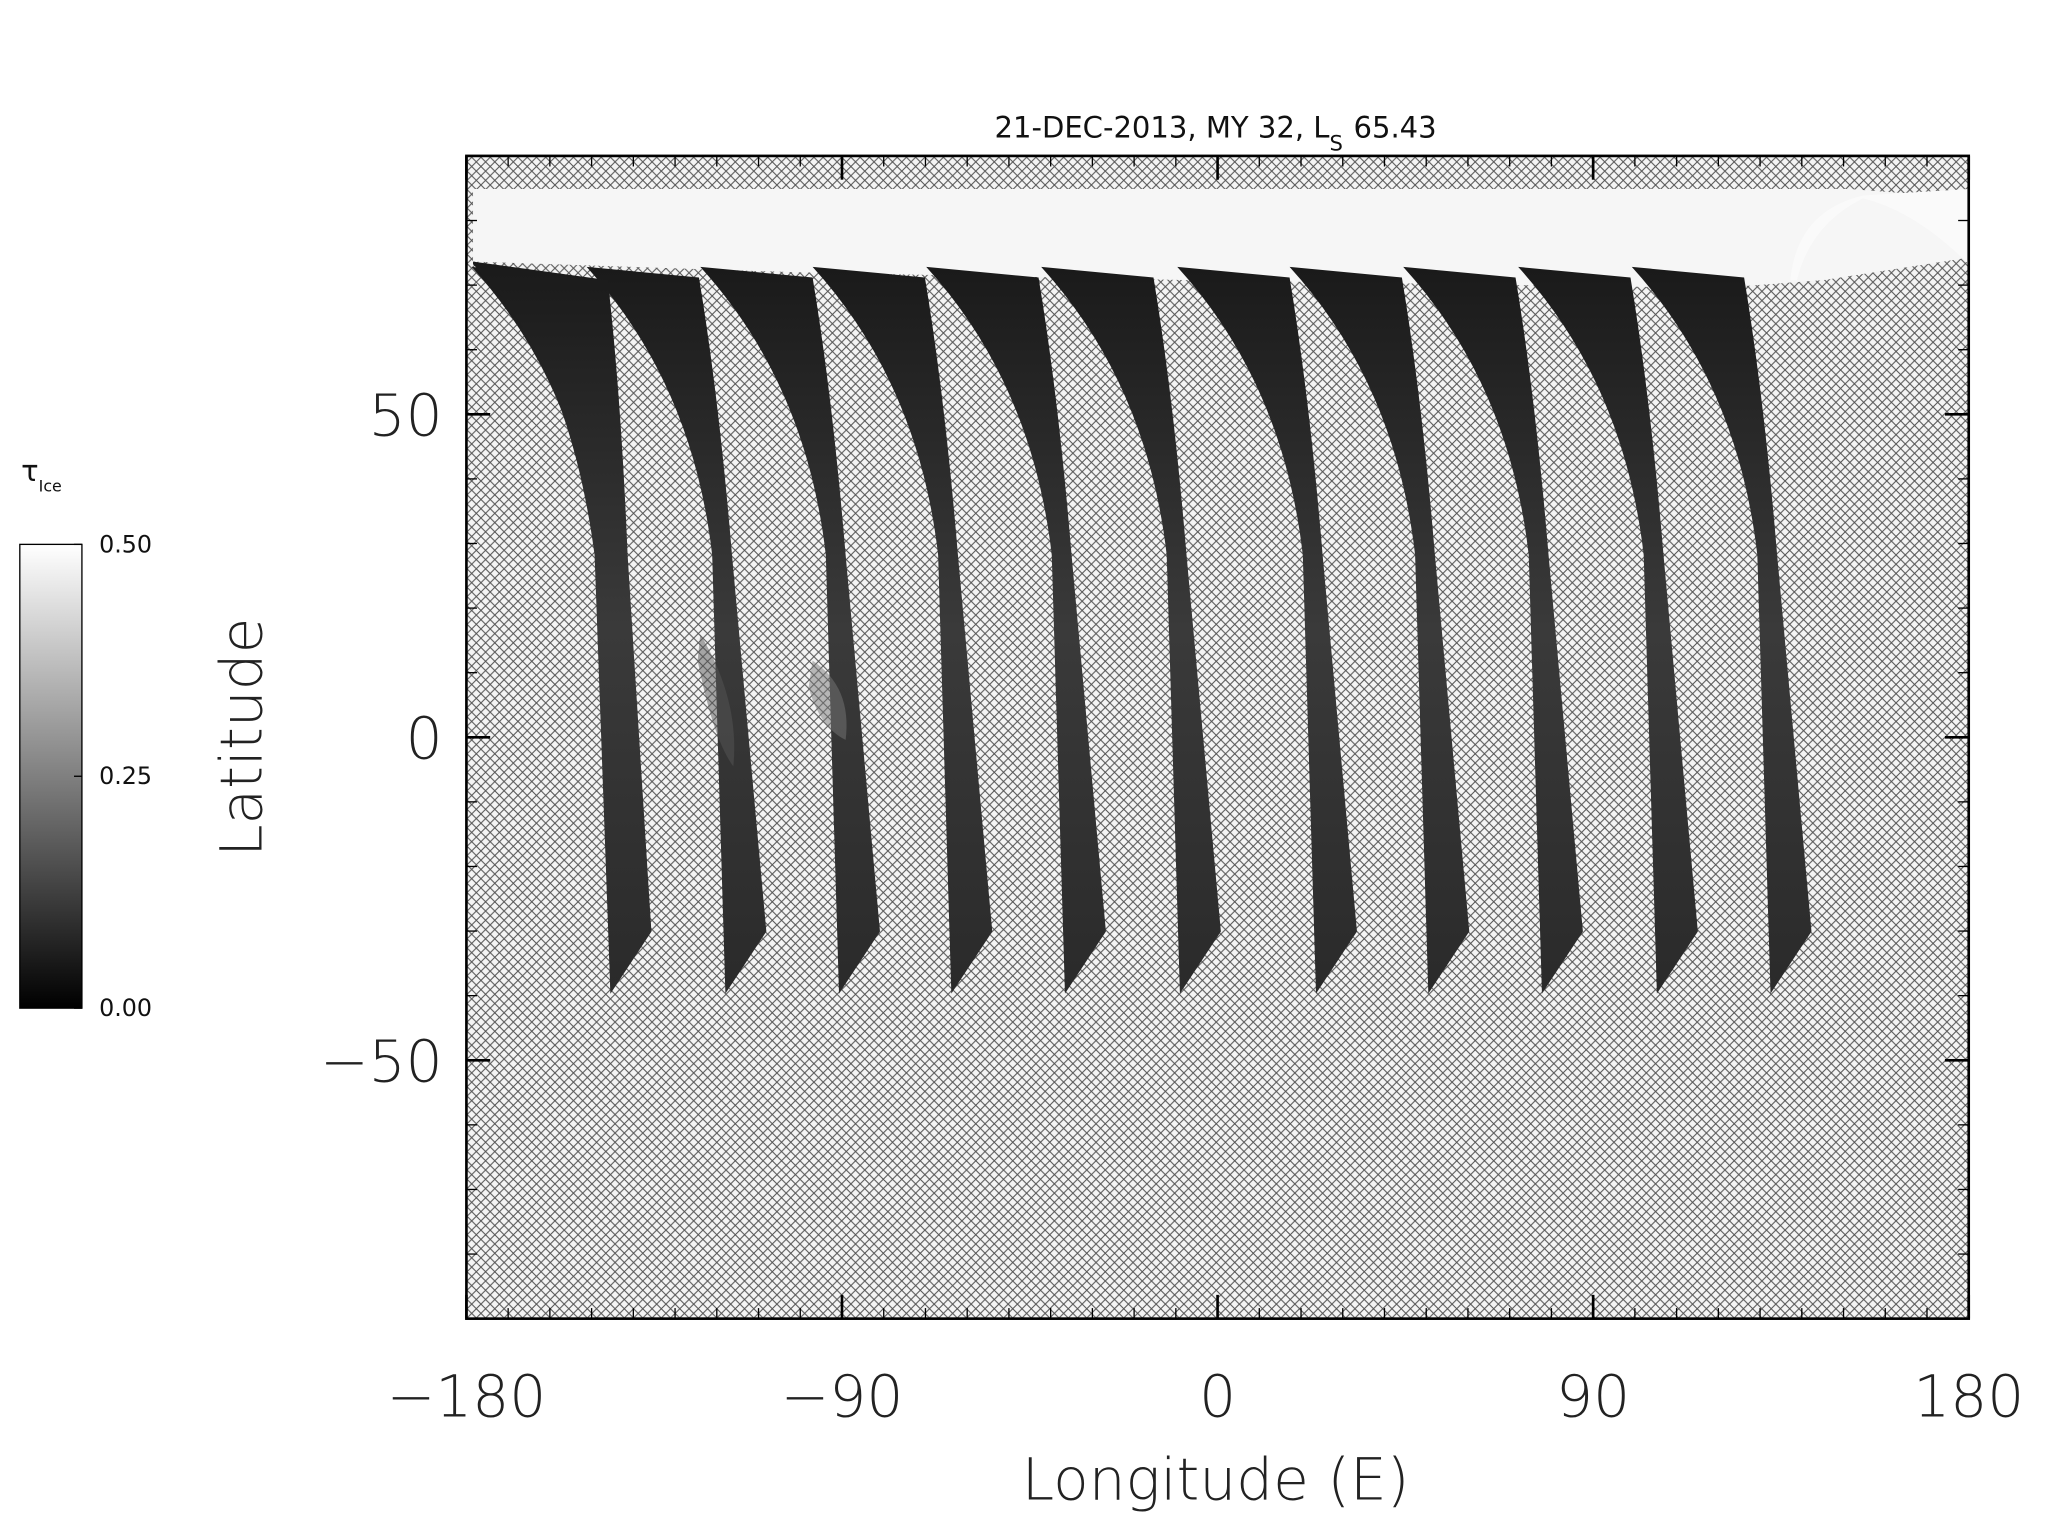  I want to click on polar-ice-edge, so click(1879, 234).